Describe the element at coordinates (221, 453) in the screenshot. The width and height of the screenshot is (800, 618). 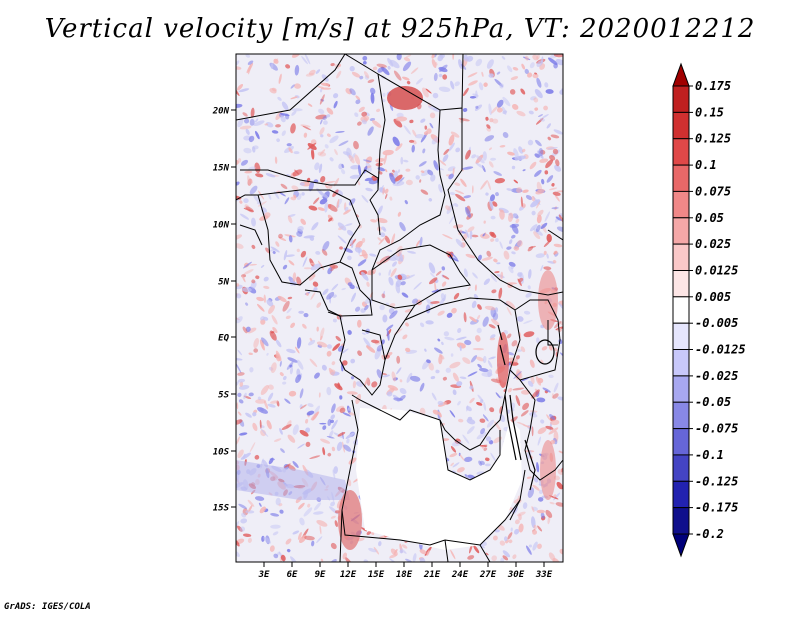
I see `lat-label: 10S` at that location.